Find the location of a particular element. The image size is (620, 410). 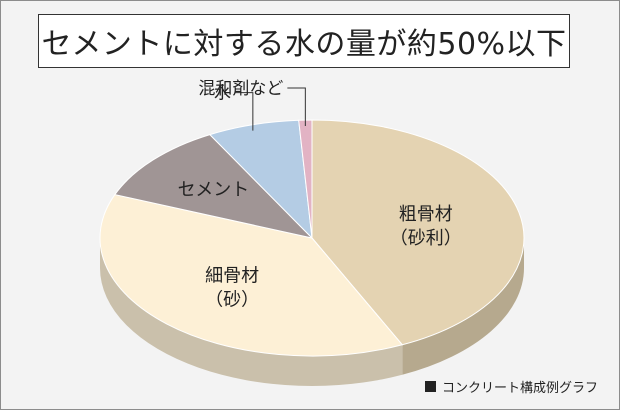

caption-square-icon is located at coordinates (430, 386).